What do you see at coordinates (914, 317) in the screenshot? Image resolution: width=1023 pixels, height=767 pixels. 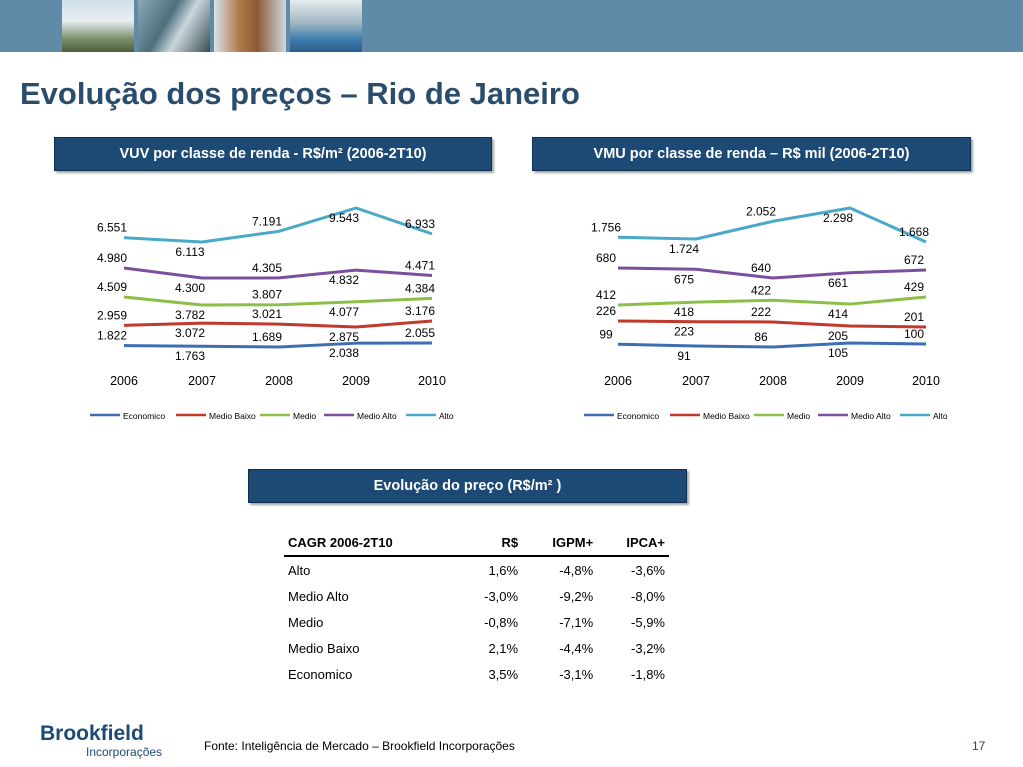 I see `data-label: 201` at bounding box center [914, 317].